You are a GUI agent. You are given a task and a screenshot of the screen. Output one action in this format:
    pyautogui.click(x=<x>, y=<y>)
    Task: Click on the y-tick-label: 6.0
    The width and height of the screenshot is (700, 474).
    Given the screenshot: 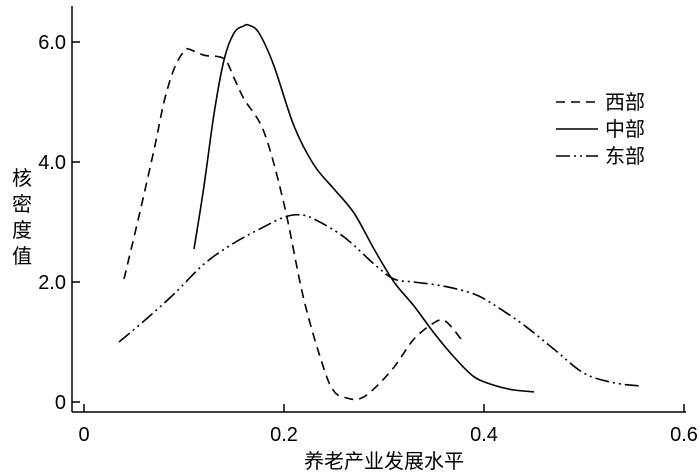 What is the action you would take?
    pyautogui.click(x=52, y=43)
    